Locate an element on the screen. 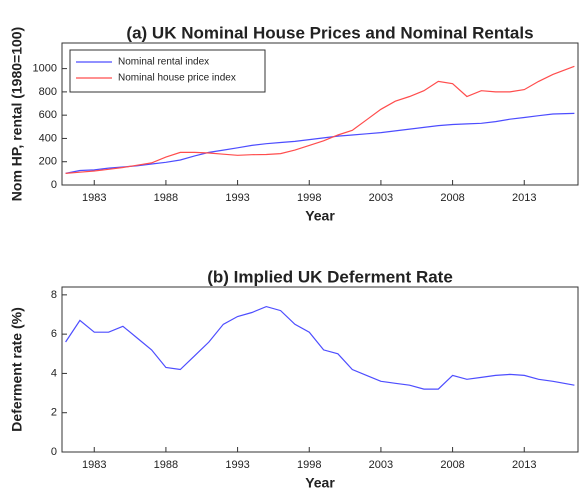 Image resolution: width=579 pixels, height=488 pixels. y-tick-label: 400 is located at coordinates (48, 138).